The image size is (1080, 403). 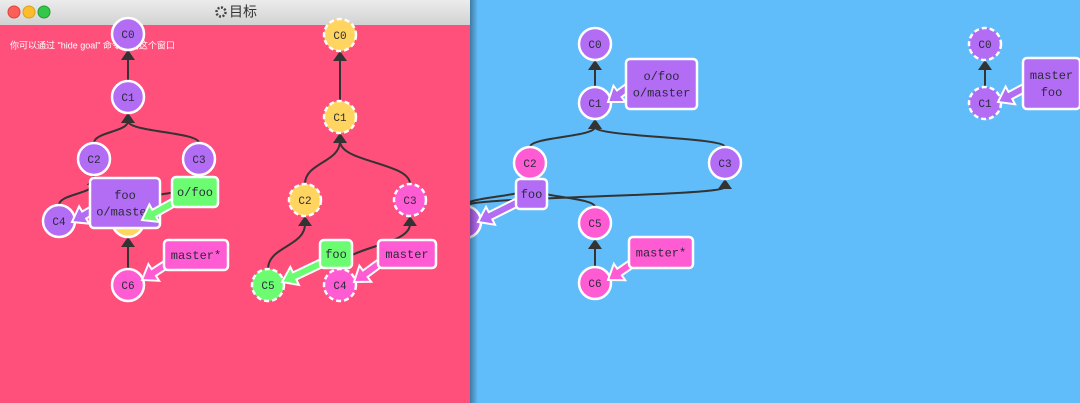 I want to click on minimize-button, so click(x=29, y=12).